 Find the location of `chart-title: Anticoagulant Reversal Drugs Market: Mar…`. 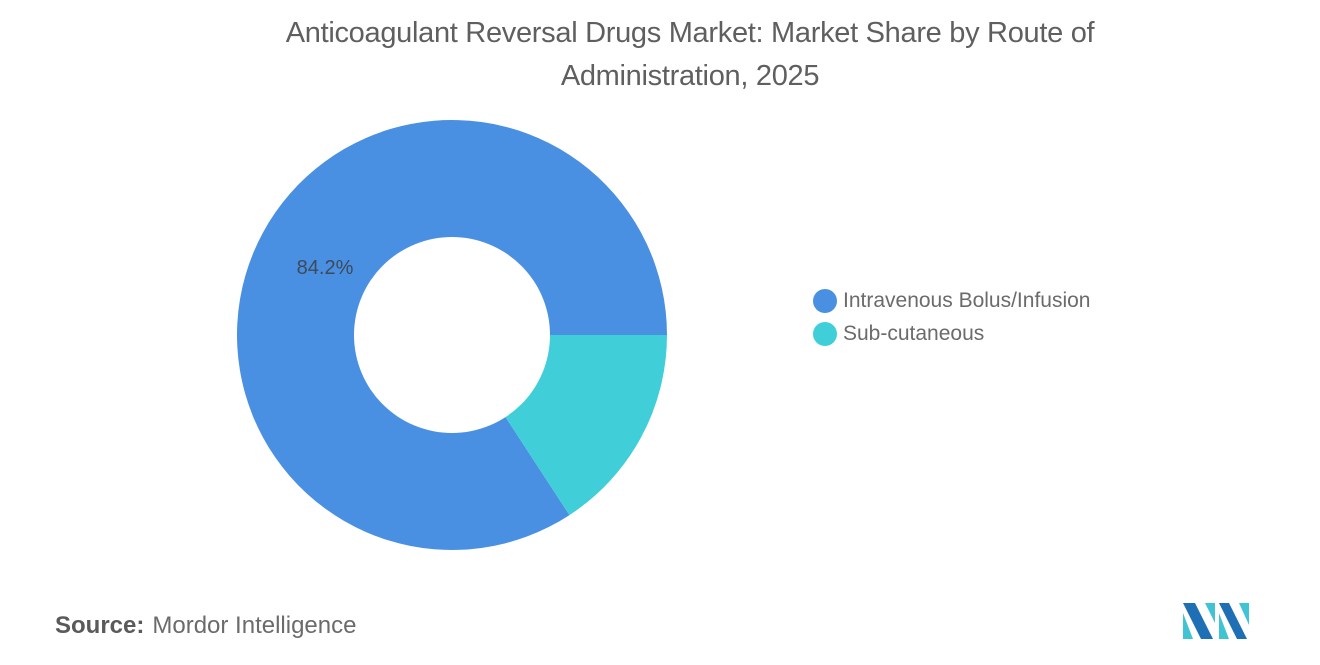

chart-title: Anticoagulant Reversal Drugs Market: Mar… is located at coordinates (660, 55).